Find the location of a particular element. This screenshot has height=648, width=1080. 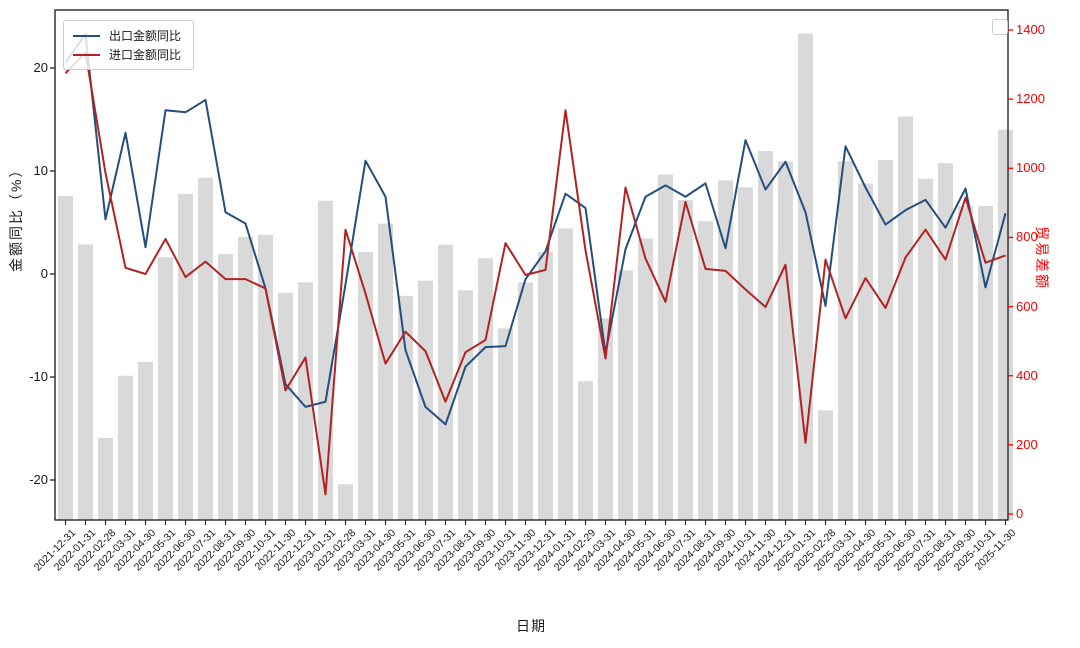

legend-label-import: 进口金额同比 is located at coordinates (145, 55).